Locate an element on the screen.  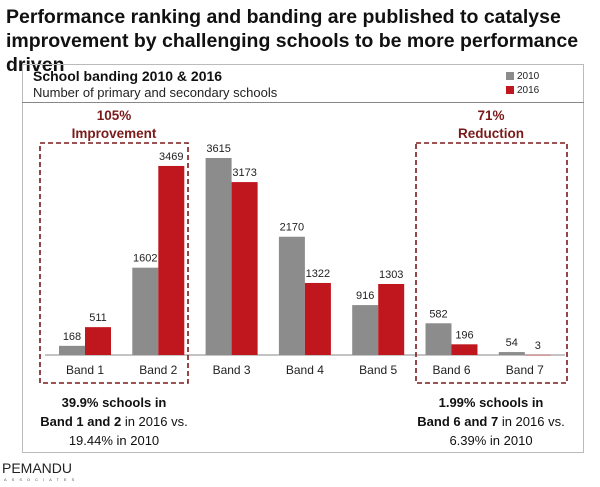
annotation-left-label: Improvement is located at coordinates (114, 133).